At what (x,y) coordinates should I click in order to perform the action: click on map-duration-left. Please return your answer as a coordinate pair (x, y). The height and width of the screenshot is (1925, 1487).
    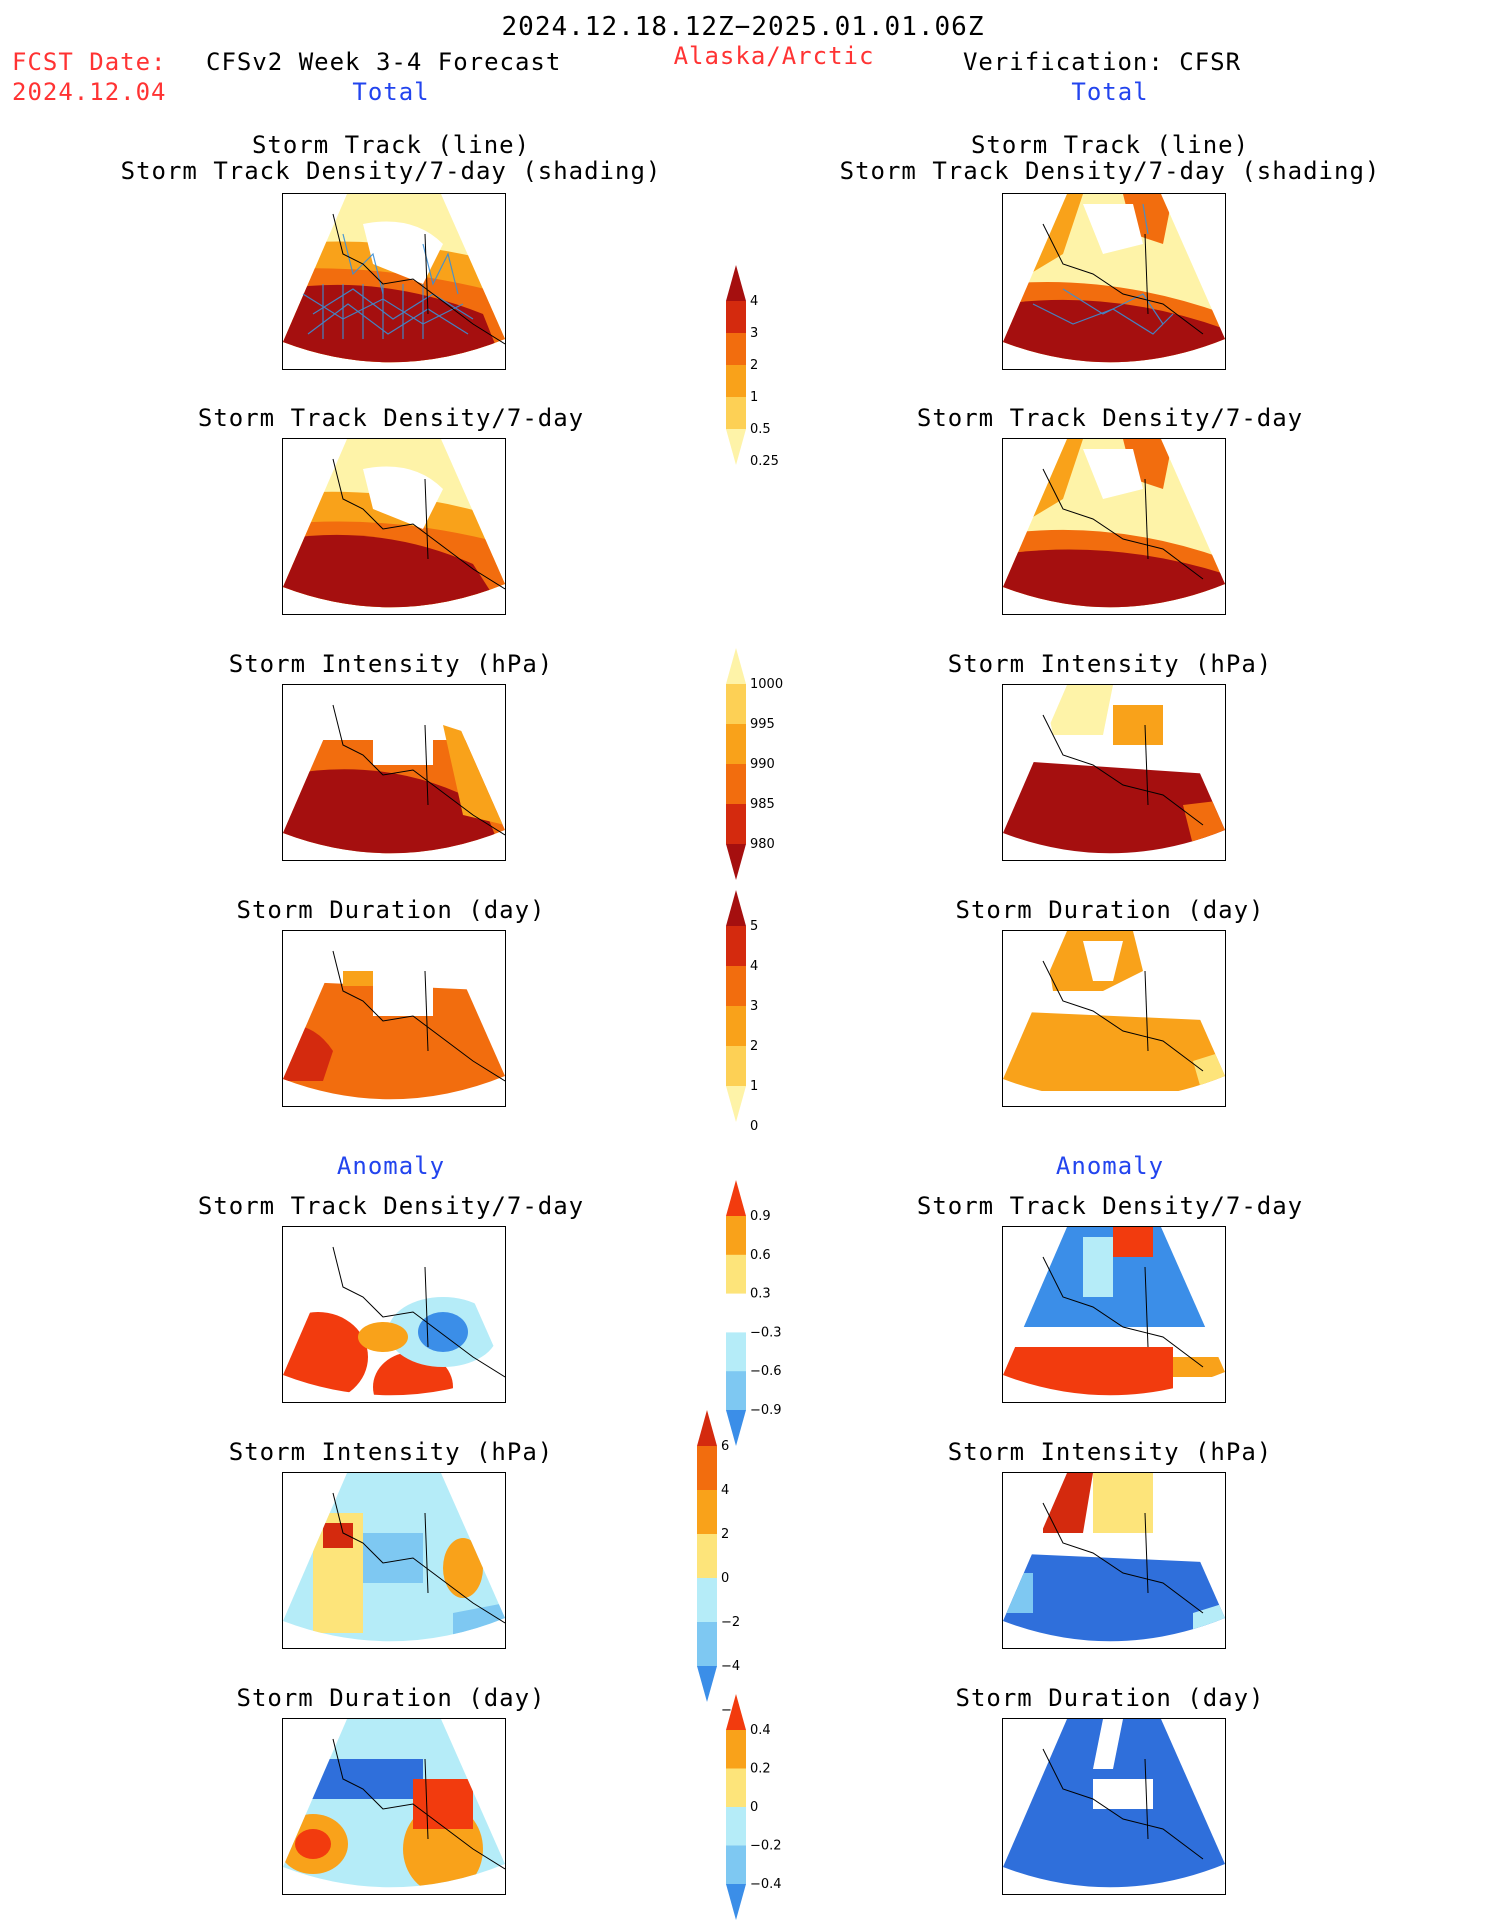
    Looking at the image, I should click on (394, 1018).